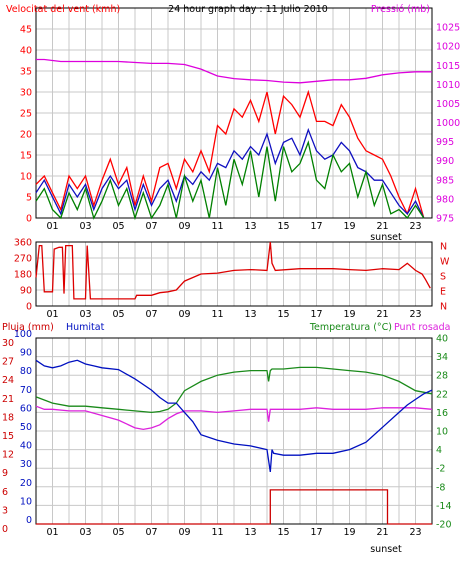 The width and height of the screenshot is (465, 563). I want to click on sunset-label: sunset, so click(386, 237).